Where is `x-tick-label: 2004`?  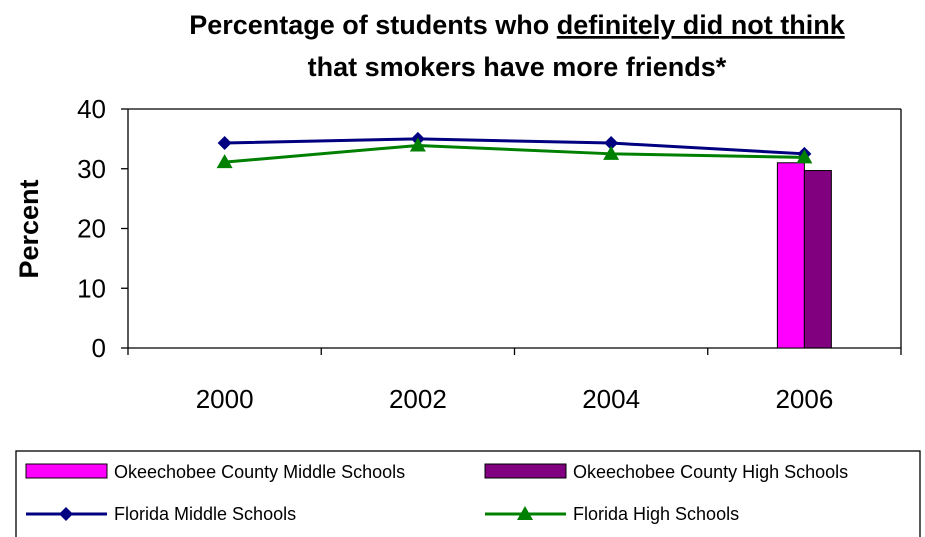 x-tick-label: 2004 is located at coordinates (611, 399).